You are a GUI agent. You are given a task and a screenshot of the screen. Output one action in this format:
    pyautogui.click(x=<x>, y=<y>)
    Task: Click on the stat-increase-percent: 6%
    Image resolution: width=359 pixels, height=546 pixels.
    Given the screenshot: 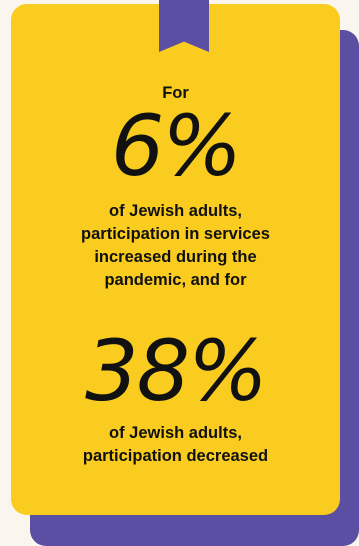 What is the action you would take?
    pyautogui.click(x=176, y=146)
    